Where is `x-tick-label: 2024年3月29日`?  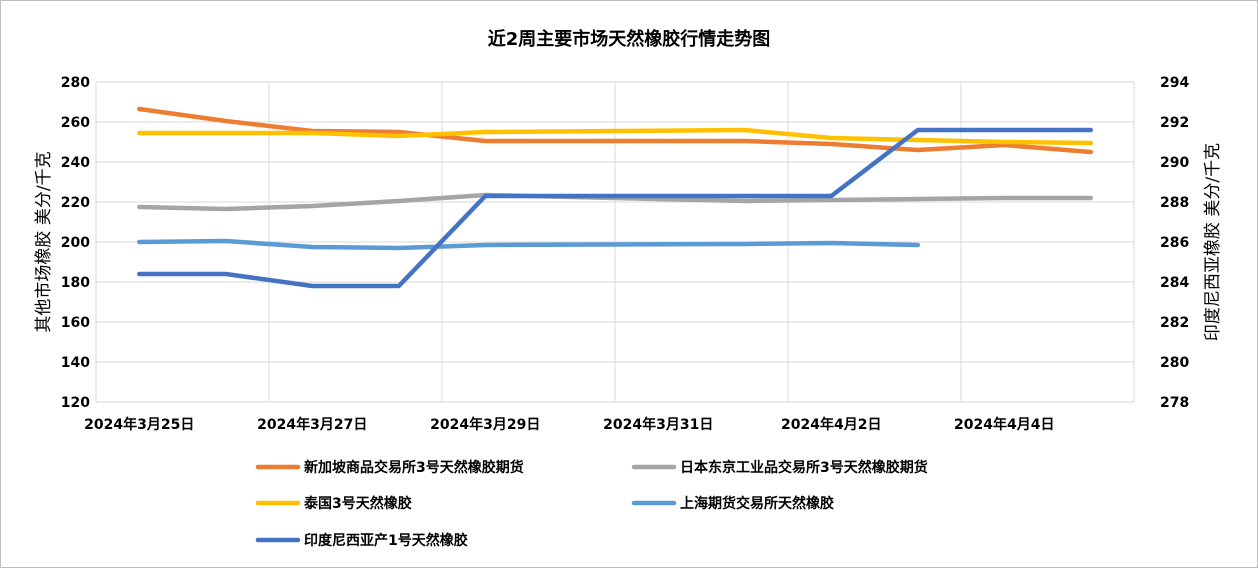 x-tick-label: 2024年3月29日 is located at coordinates (485, 424).